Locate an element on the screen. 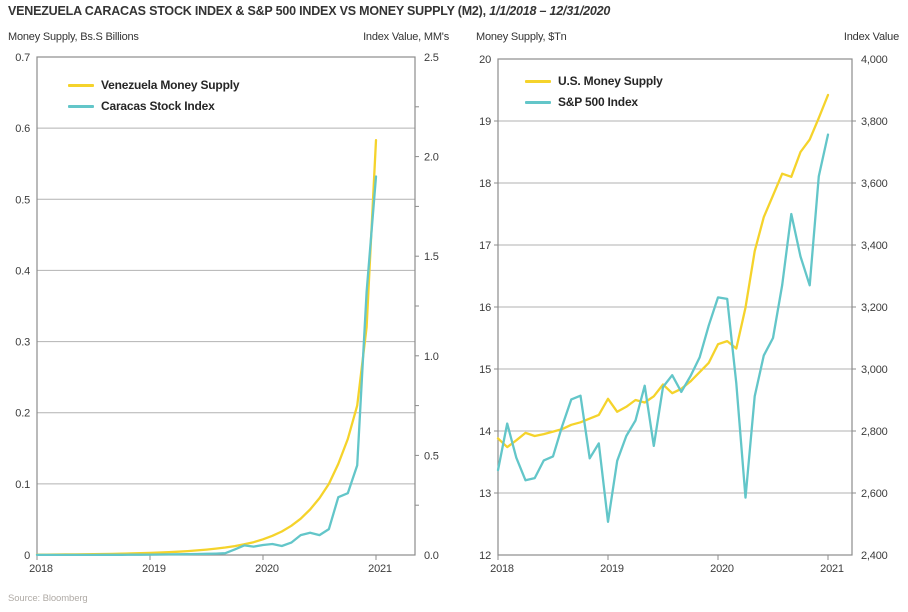  legend-row: Caracas Stock Index is located at coordinates (153, 106).